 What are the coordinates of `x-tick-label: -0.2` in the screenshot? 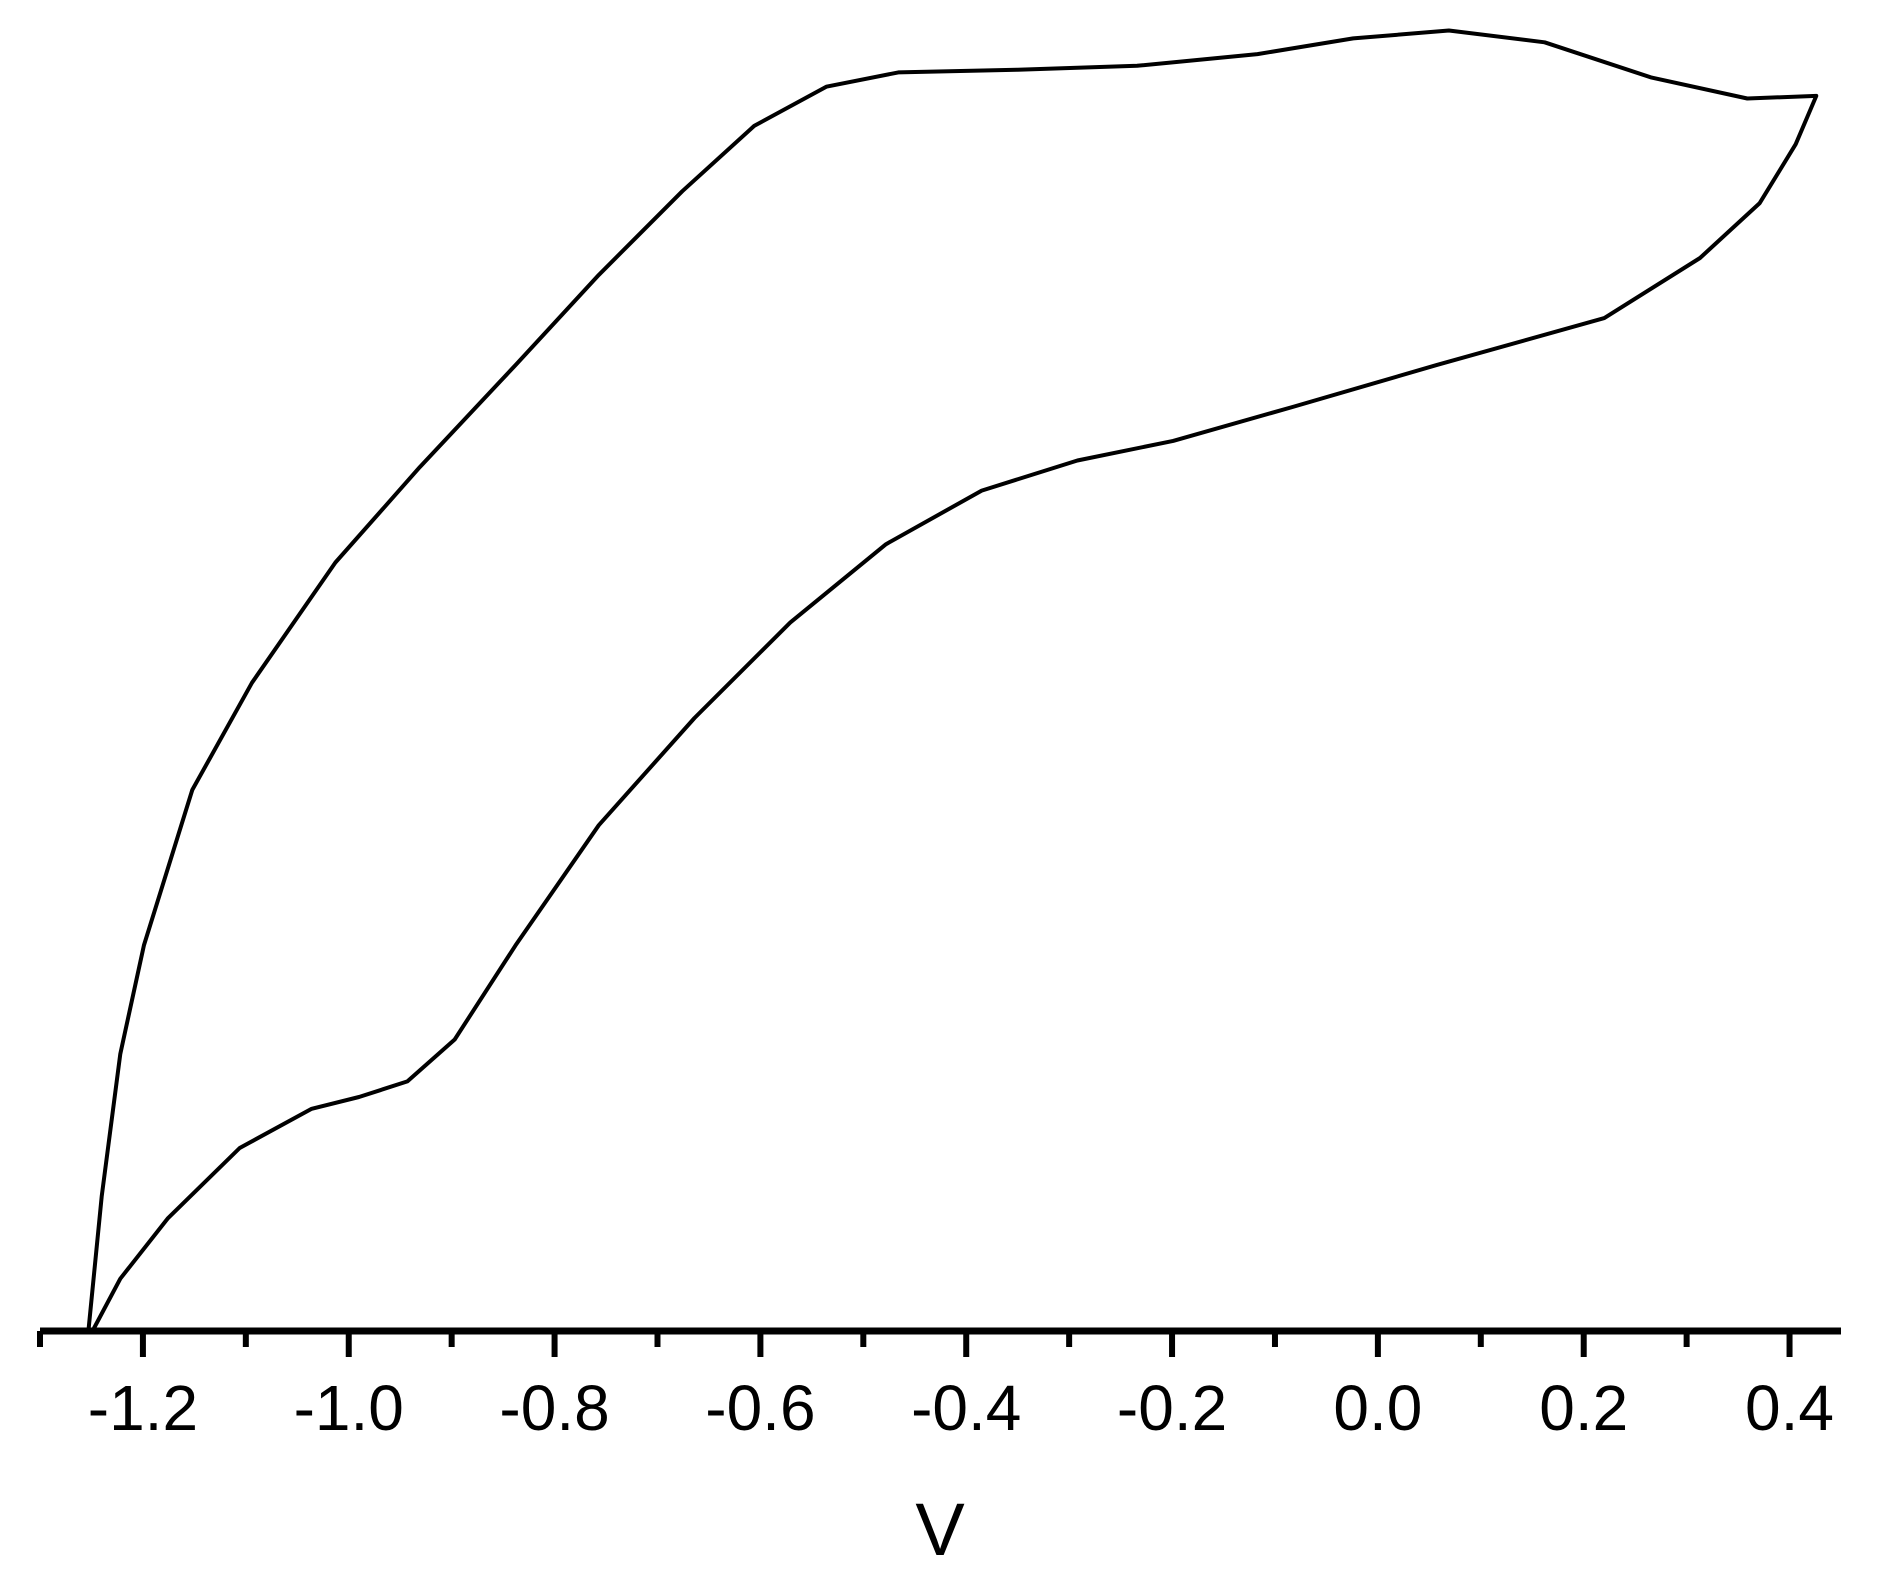 It's located at (1172, 1408).